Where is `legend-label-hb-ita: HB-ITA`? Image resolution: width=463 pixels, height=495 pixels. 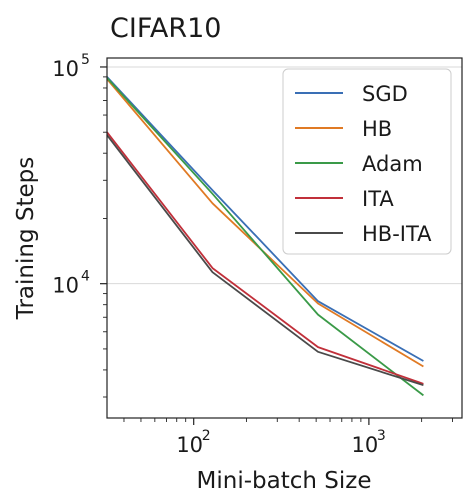
legend-label-hb-ita: HB-ITA is located at coordinates (397, 234).